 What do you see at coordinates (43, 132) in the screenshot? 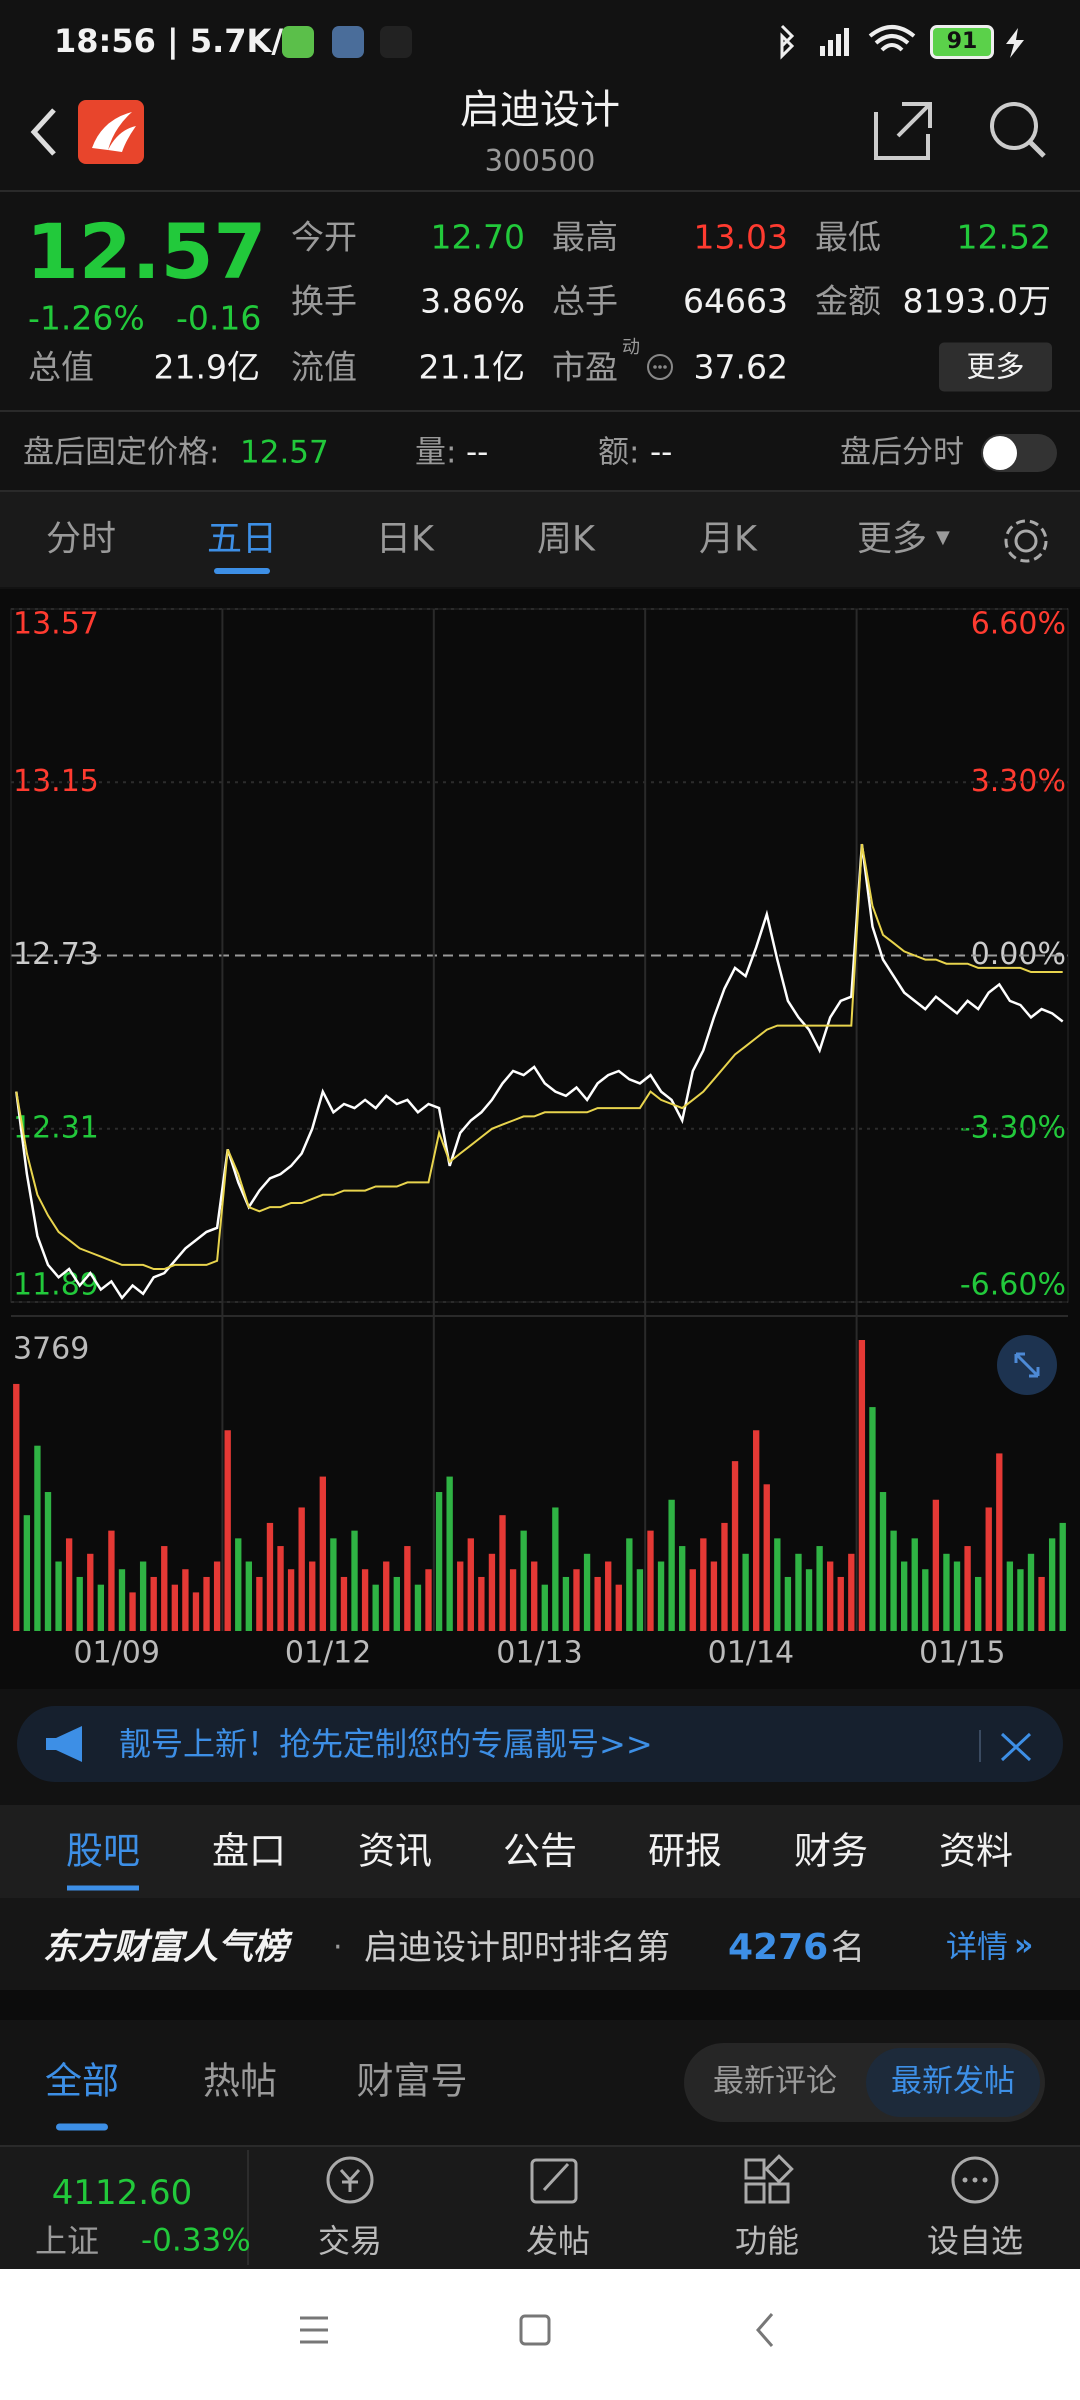
I see `back-icon` at bounding box center [43, 132].